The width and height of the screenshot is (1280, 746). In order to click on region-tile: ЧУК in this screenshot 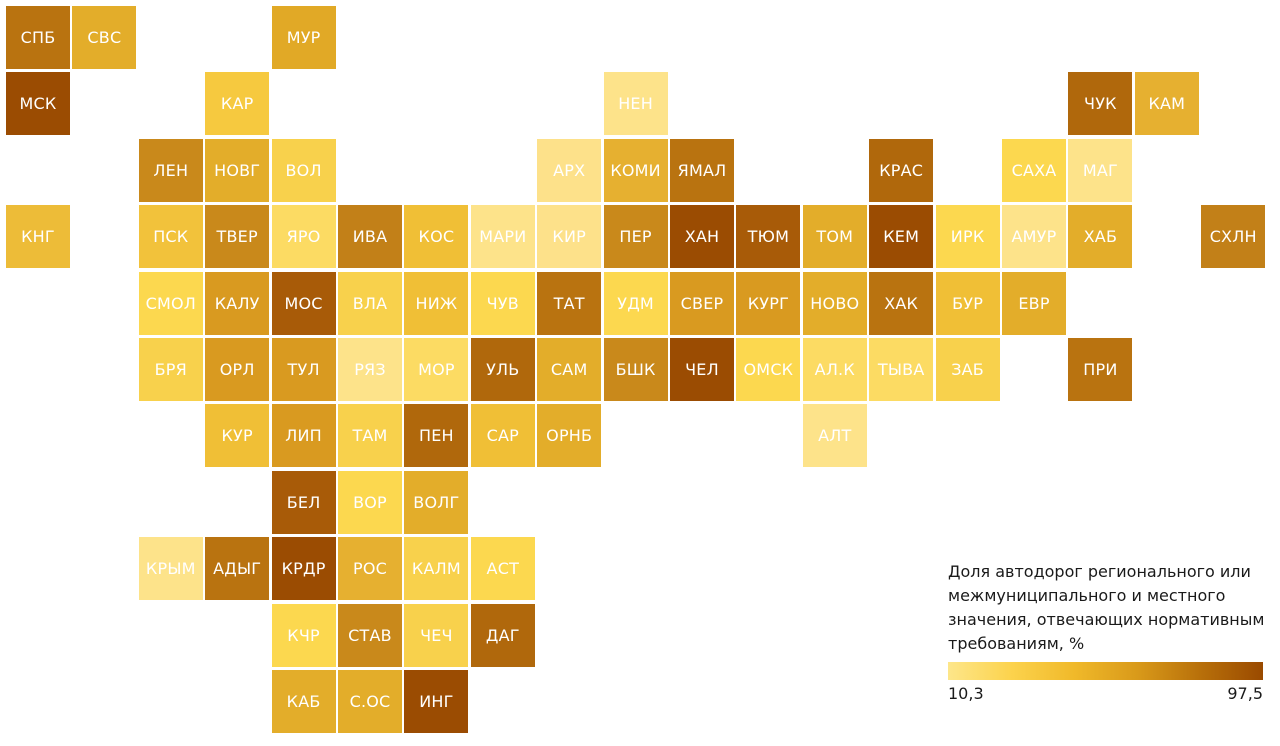, I will do `click(1100, 104)`.